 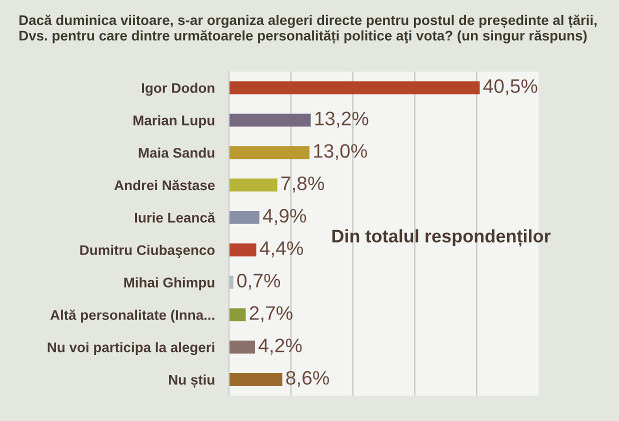 I want to click on y-tick-label: Mihai Ghimpu, so click(x=169, y=283).